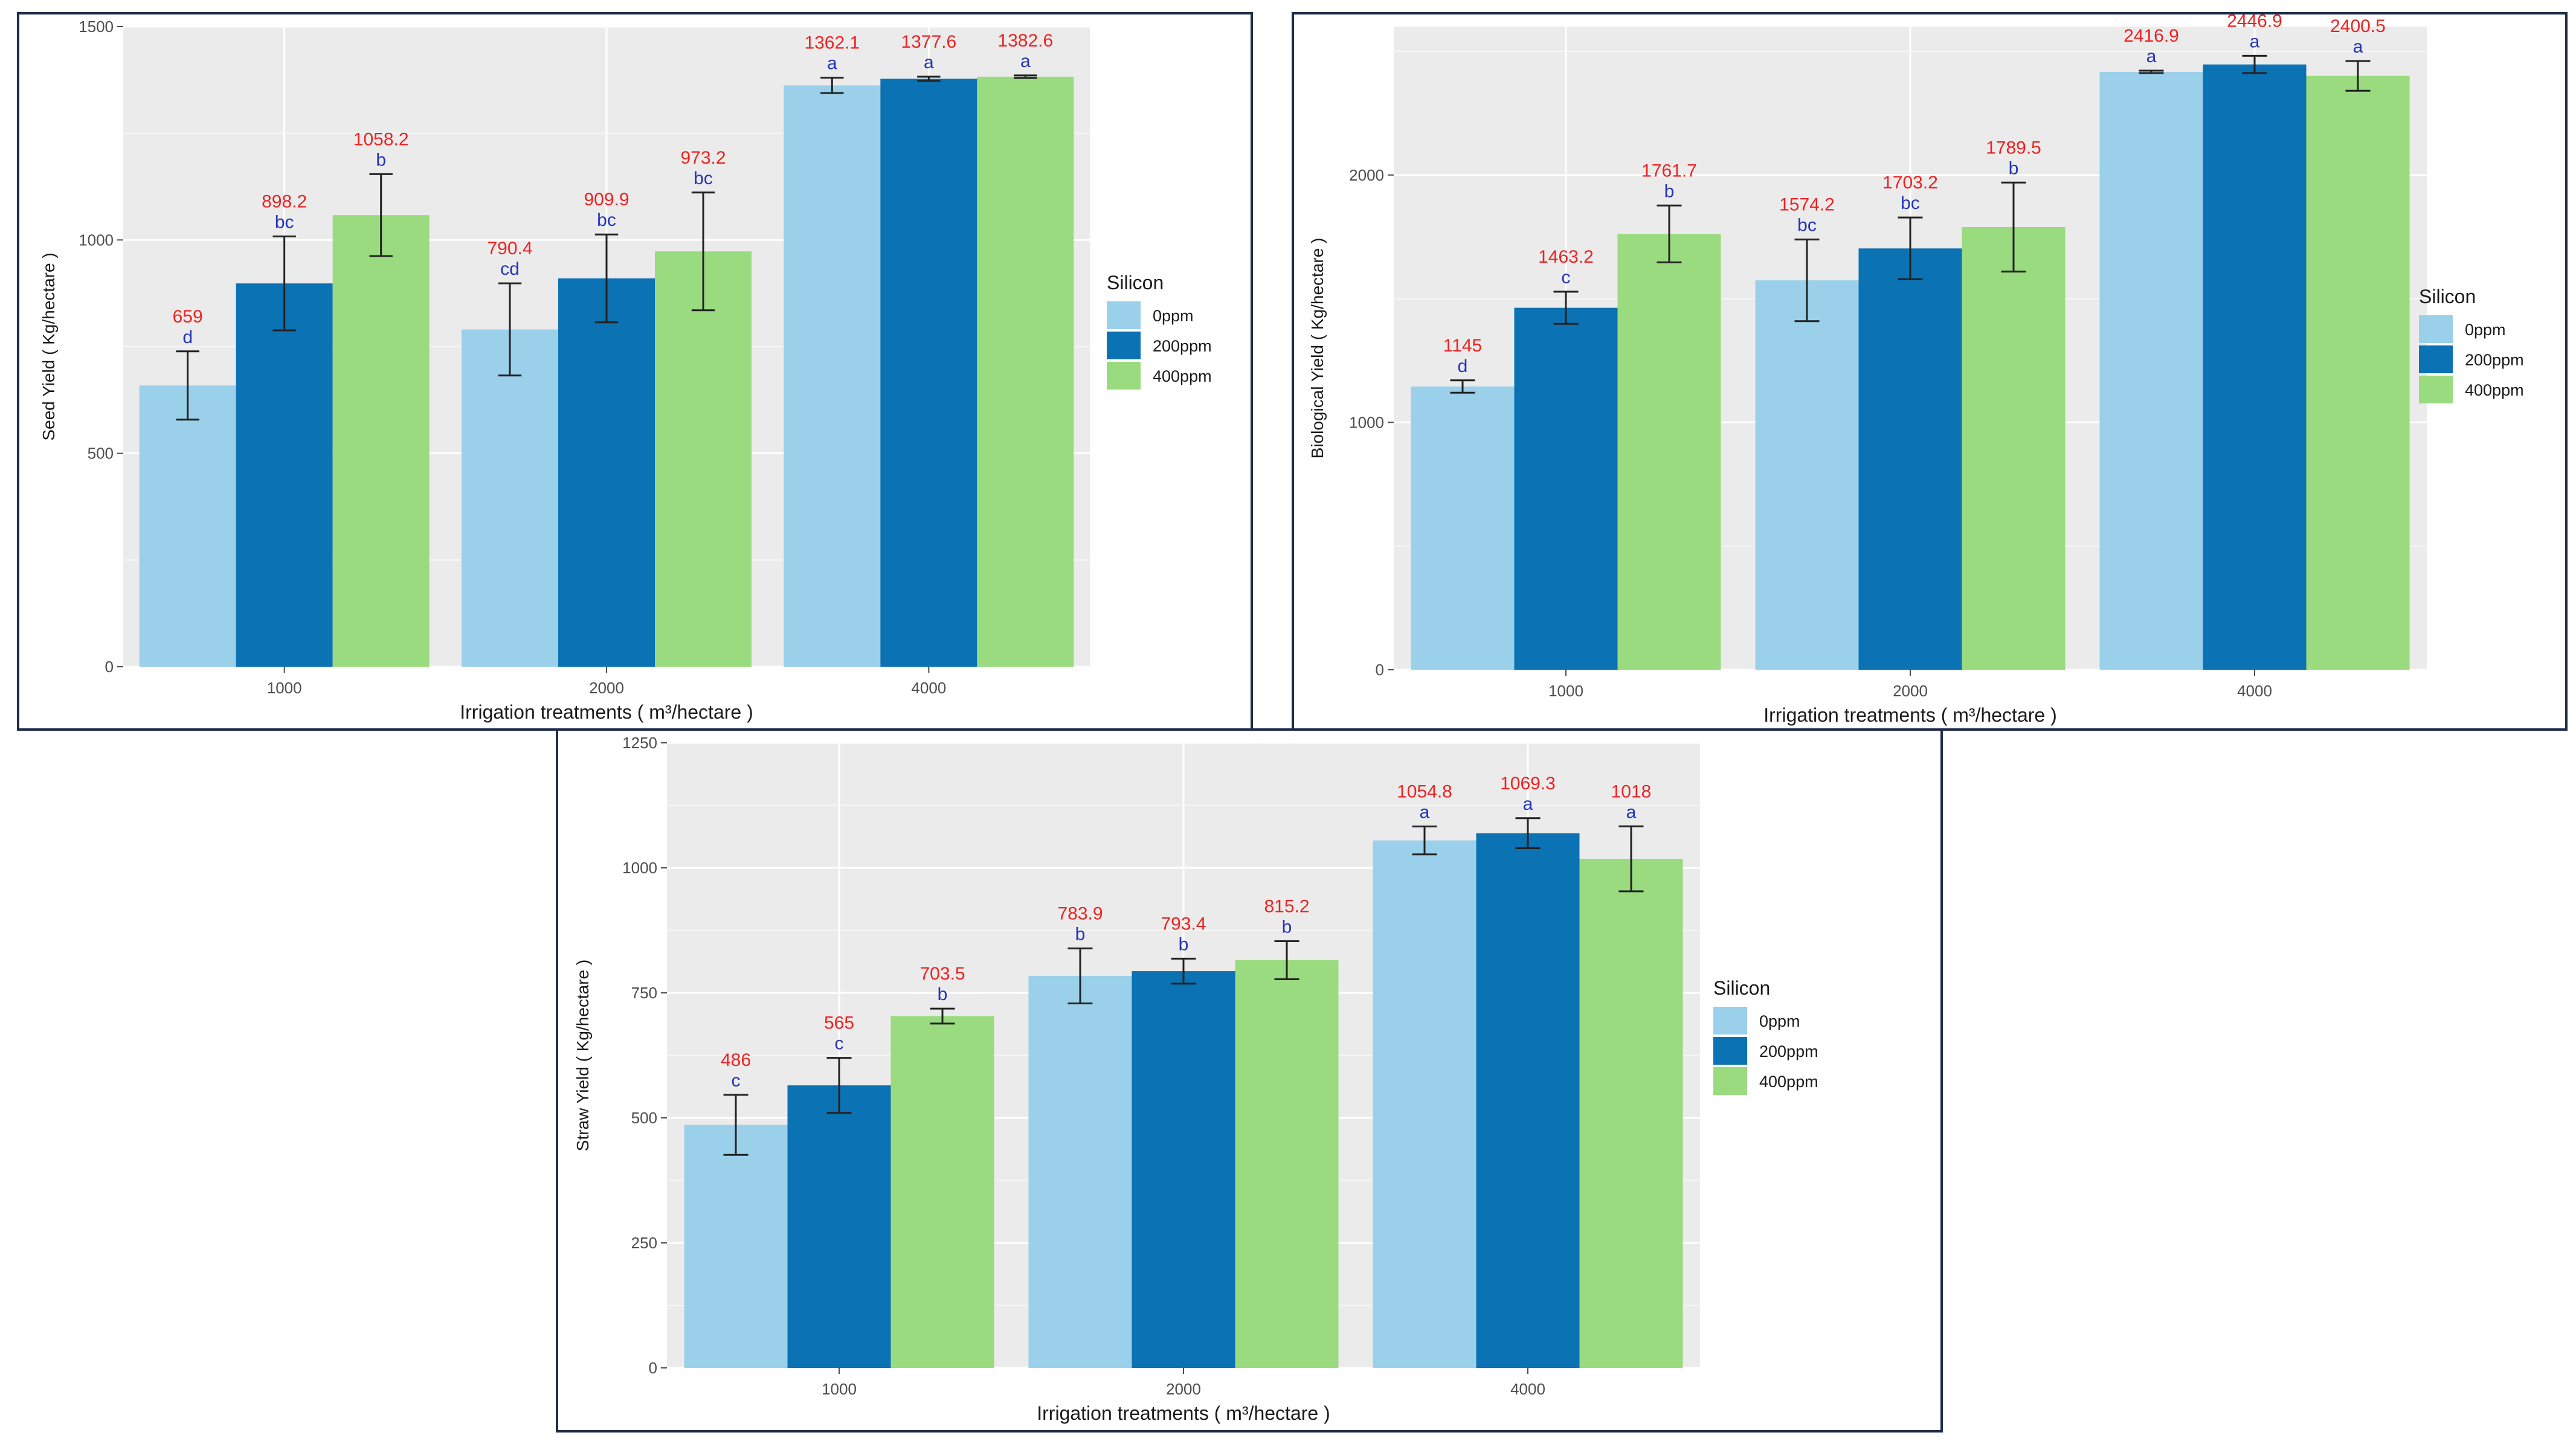  I want to click on data-value-label: 1018, so click(1632, 791).